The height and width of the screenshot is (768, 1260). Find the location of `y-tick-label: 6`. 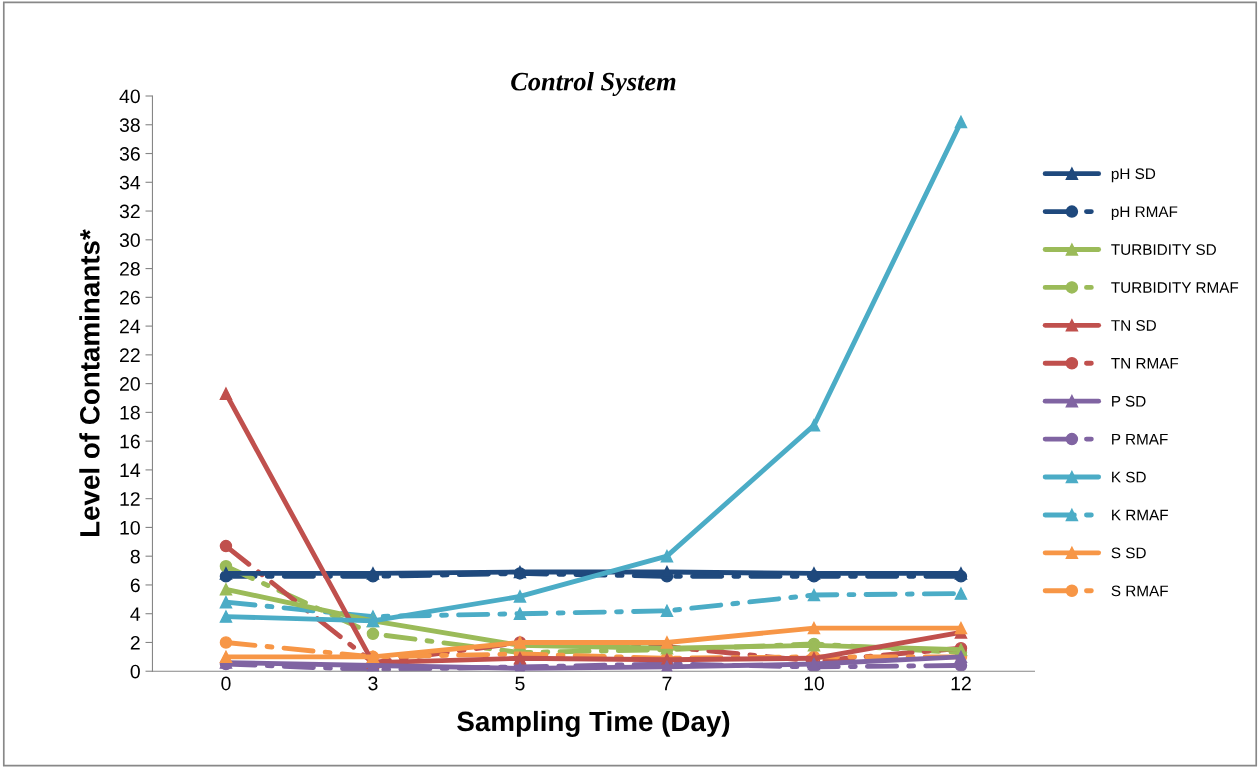

y-tick-label: 6 is located at coordinates (135, 585).